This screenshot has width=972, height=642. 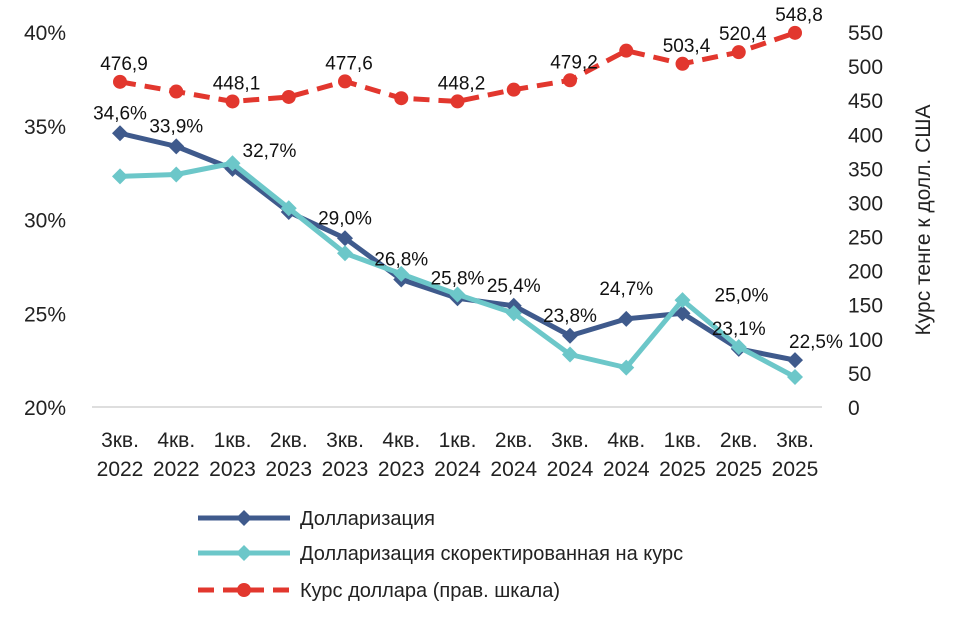 I want to click on left-axis-tick: 35%, so click(x=45, y=127).